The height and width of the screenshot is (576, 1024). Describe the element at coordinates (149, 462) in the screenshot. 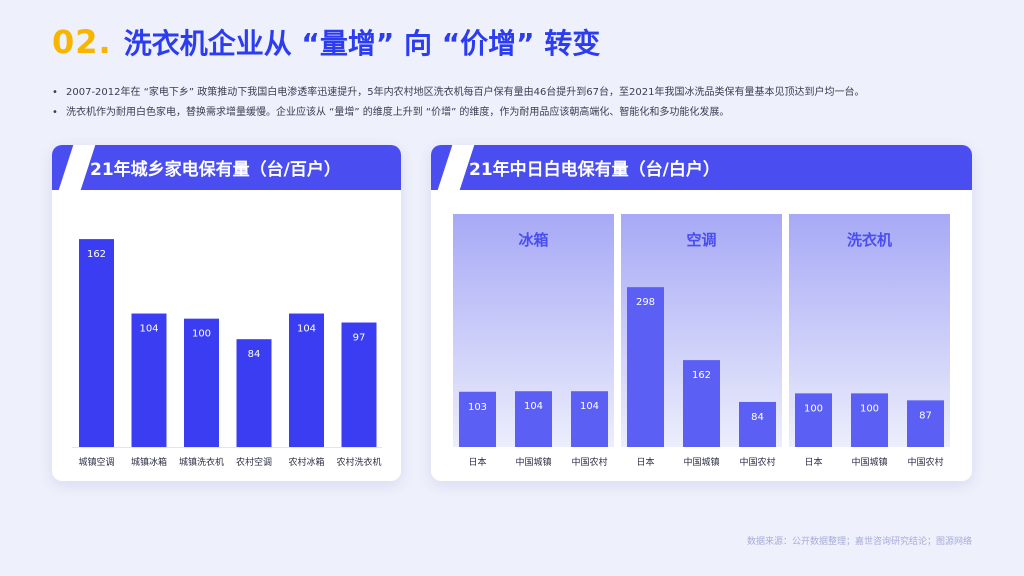

I see `category-label: 城镇冰箱` at that location.